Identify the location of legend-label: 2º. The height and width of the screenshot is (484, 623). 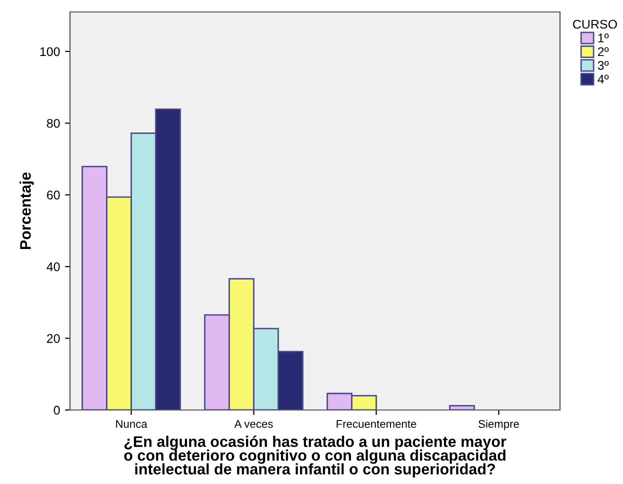
(603, 51).